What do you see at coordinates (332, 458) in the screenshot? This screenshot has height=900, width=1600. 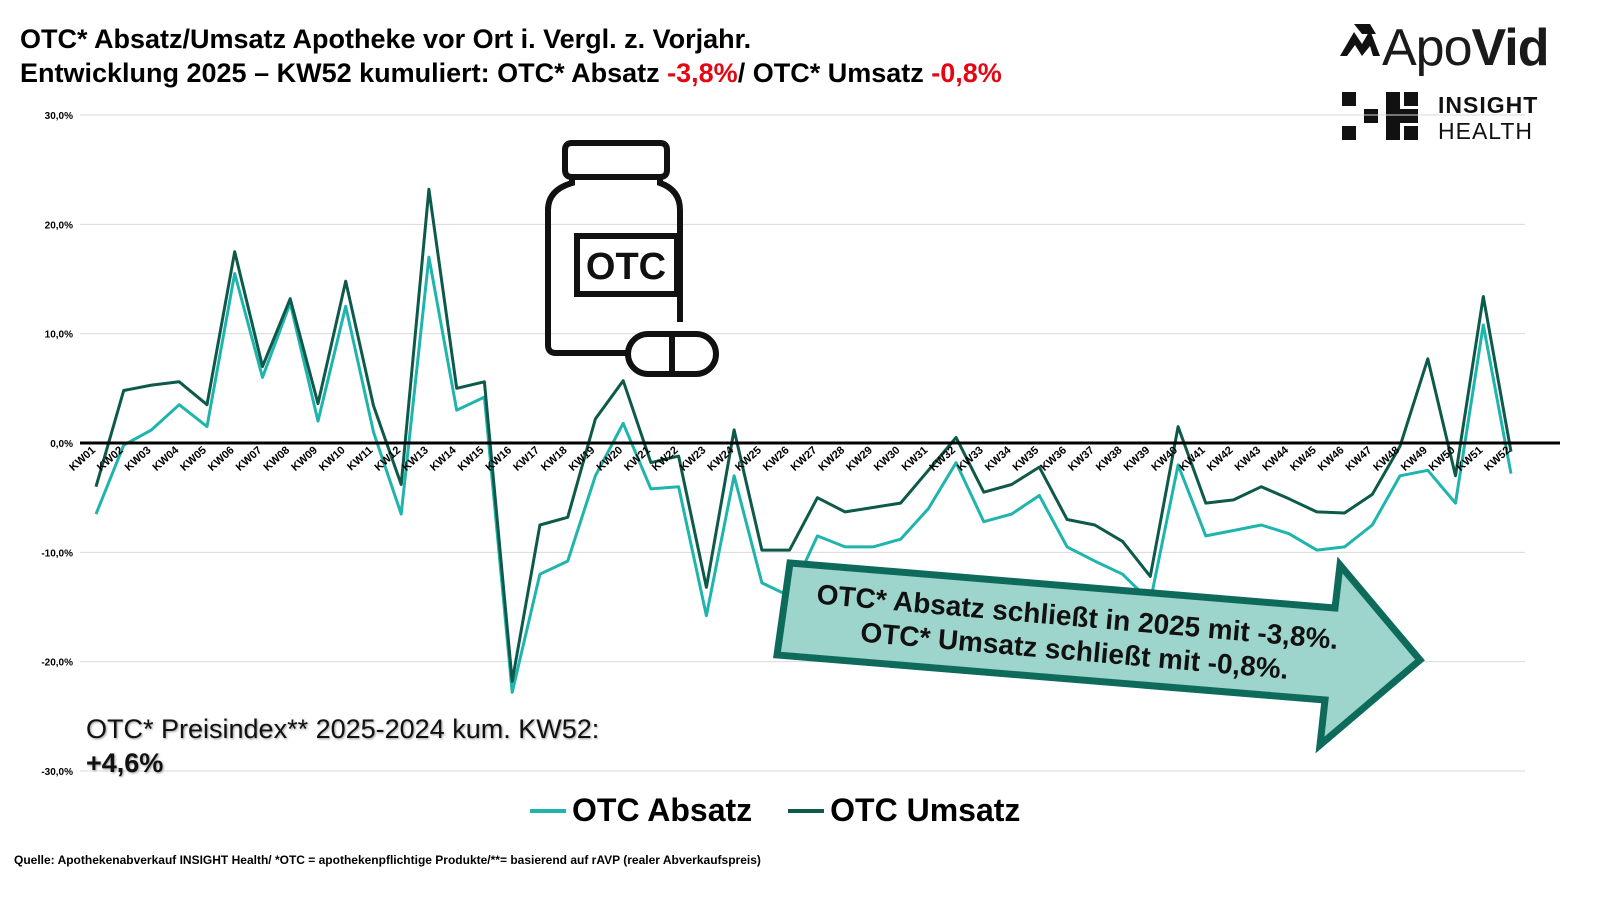 I see `x-tick-label: KW10` at bounding box center [332, 458].